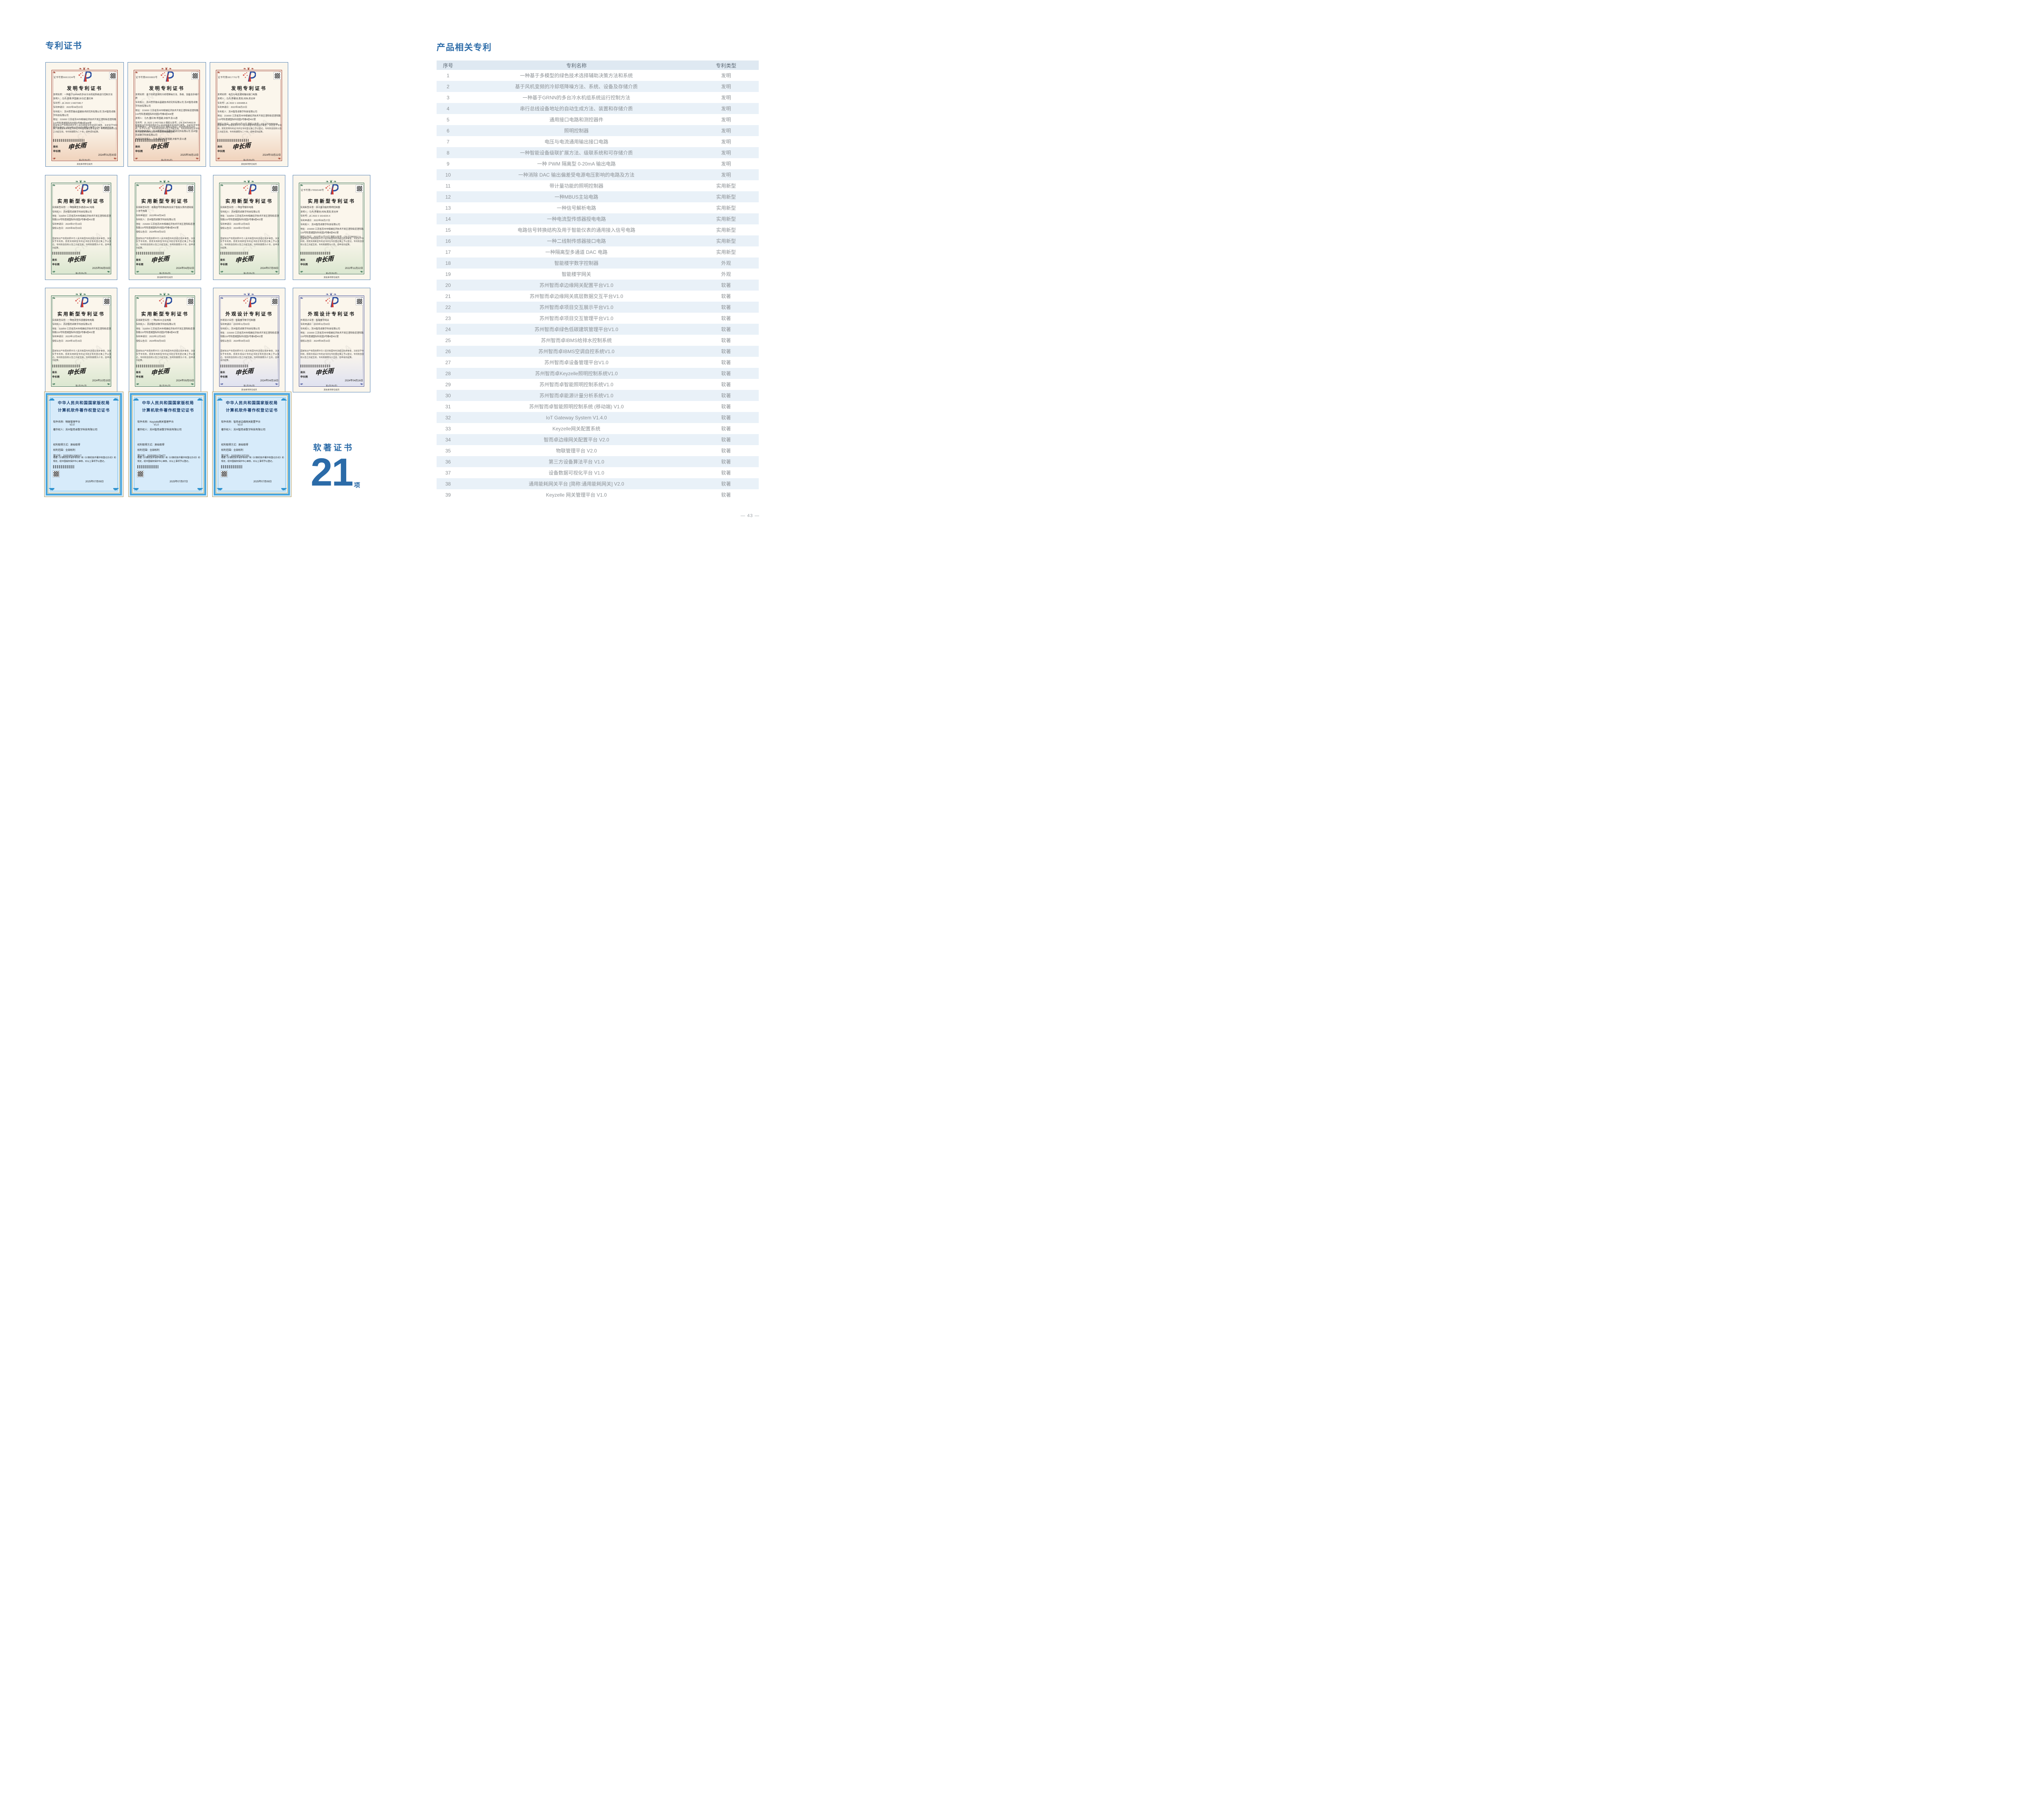 This screenshot has height=1798, width=2044. Describe the element at coordinates (84, 451) in the screenshot. I see `rights-section: 权利取得方式：原始取得 权利范围：全部权利 登记号：2025SR1208317` at that location.